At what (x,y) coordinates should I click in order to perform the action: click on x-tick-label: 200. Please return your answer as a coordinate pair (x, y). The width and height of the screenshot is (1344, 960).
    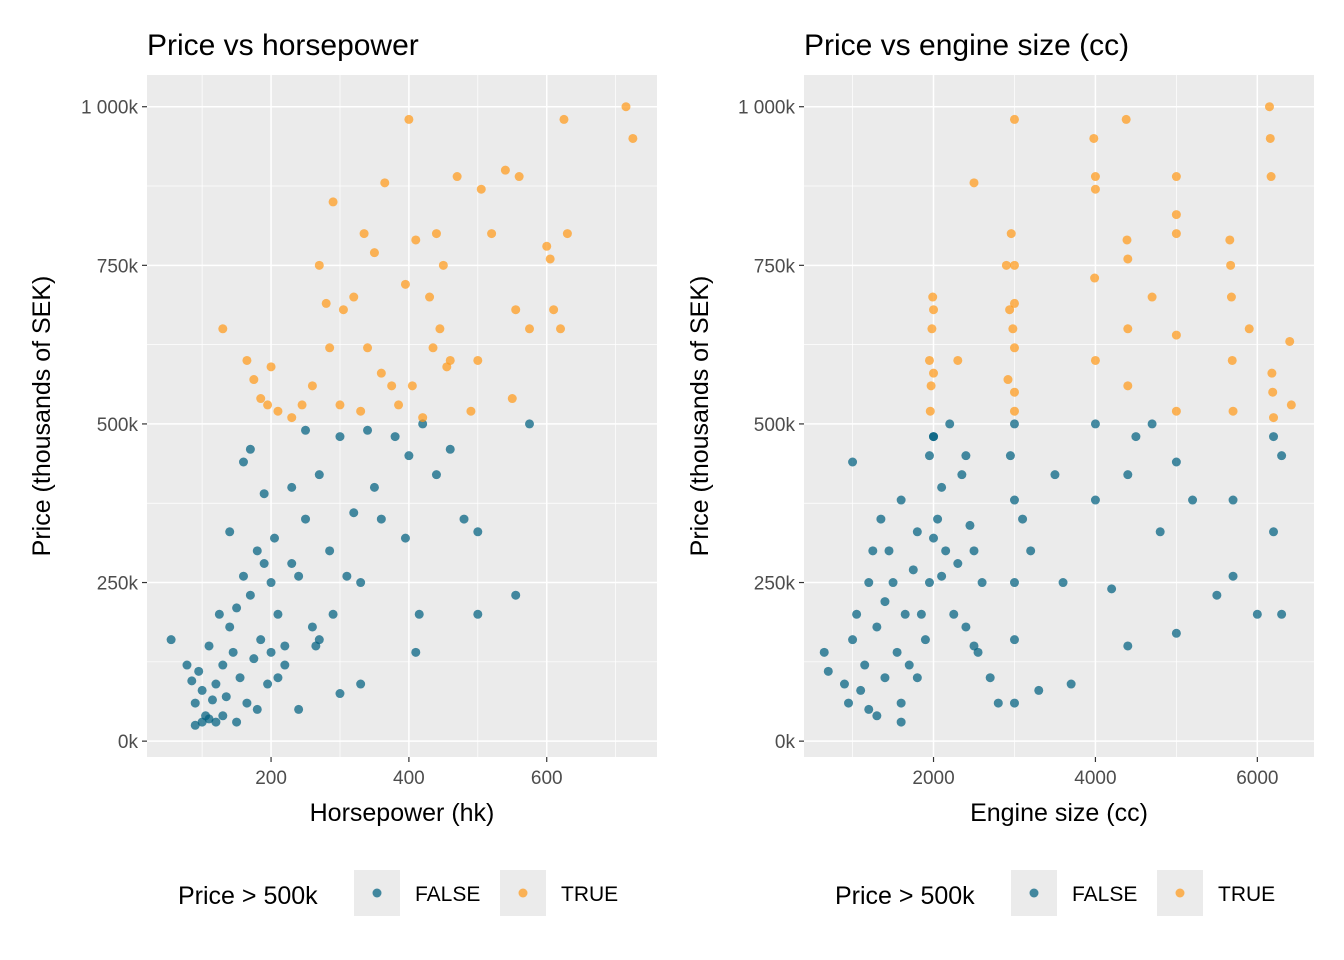
    Looking at the image, I should click on (271, 778).